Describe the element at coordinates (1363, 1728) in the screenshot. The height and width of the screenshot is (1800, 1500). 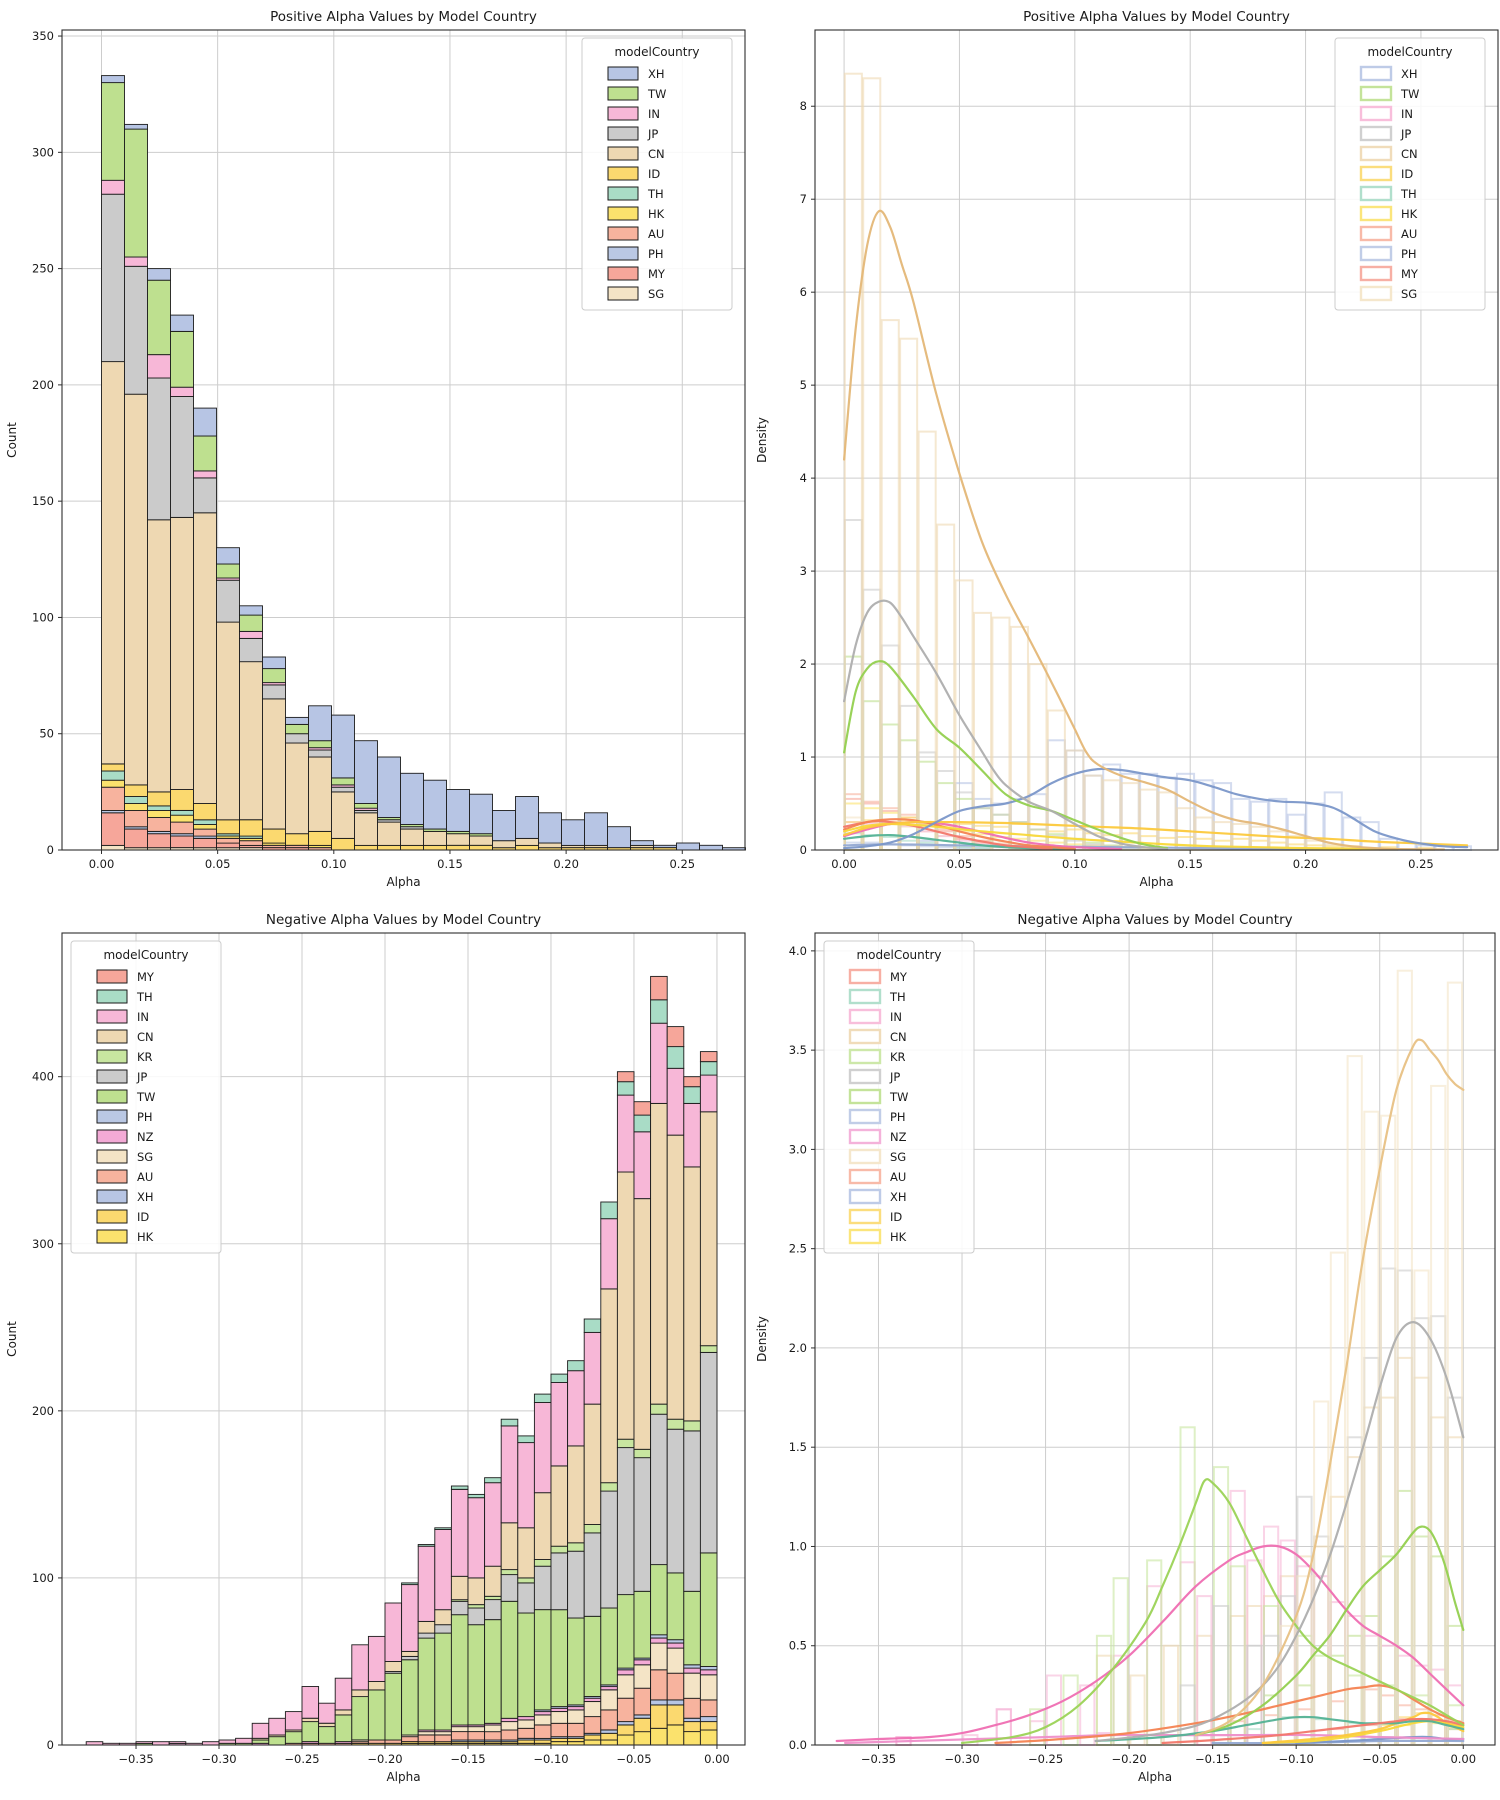
I see `kde-curve-id` at that location.